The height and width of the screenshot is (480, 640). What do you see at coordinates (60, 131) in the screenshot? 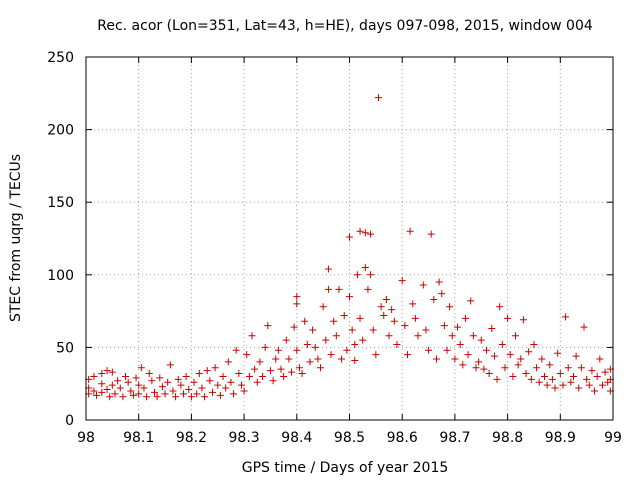
I see `y-tick-label: 200` at bounding box center [60, 131].